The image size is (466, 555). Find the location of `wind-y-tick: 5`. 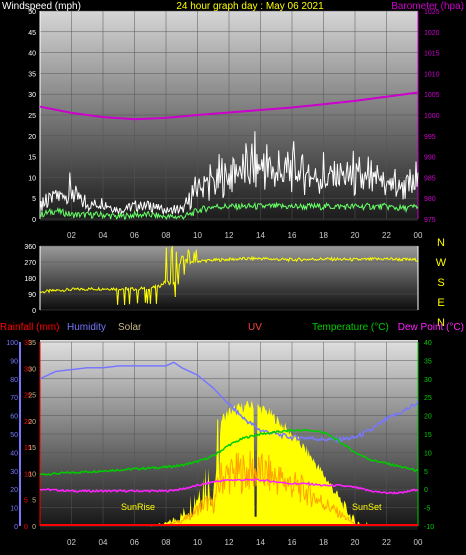

wind-y-tick: 5 is located at coordinates (34, 199).